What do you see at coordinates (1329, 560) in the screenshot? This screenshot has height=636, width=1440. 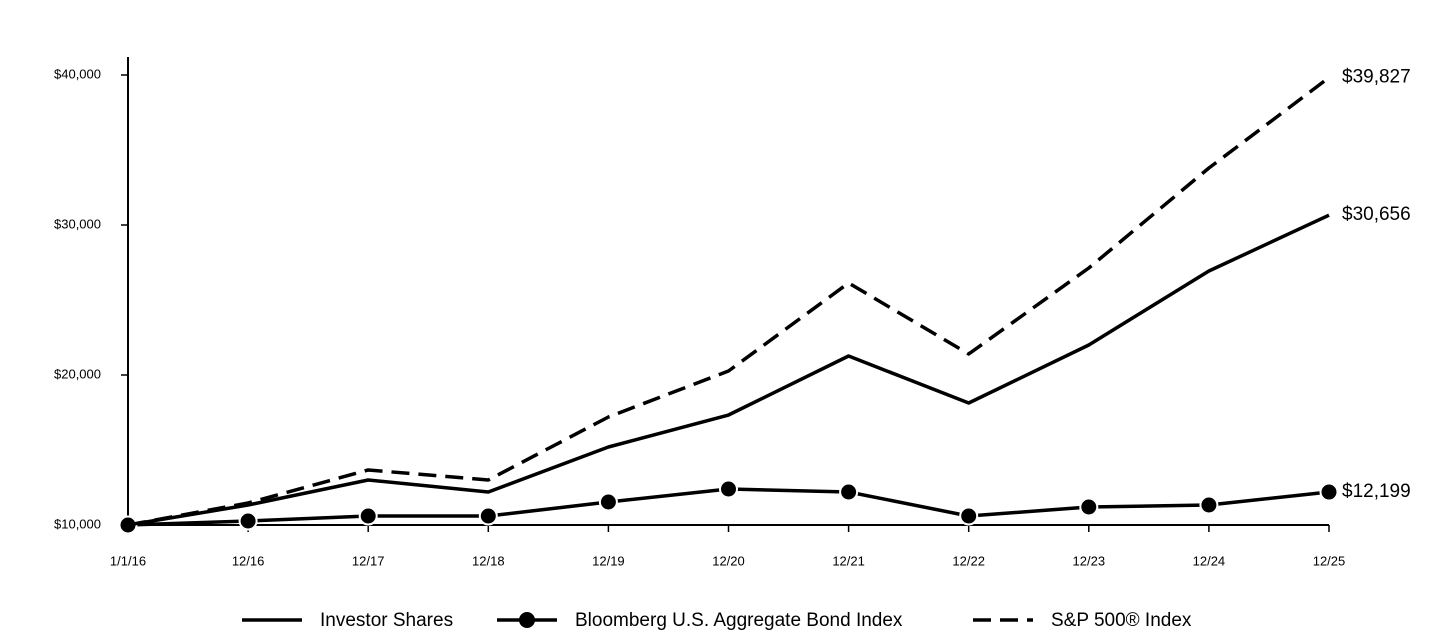 I see `x-tick-label: 12/25` at bounding box center [1329, 560].